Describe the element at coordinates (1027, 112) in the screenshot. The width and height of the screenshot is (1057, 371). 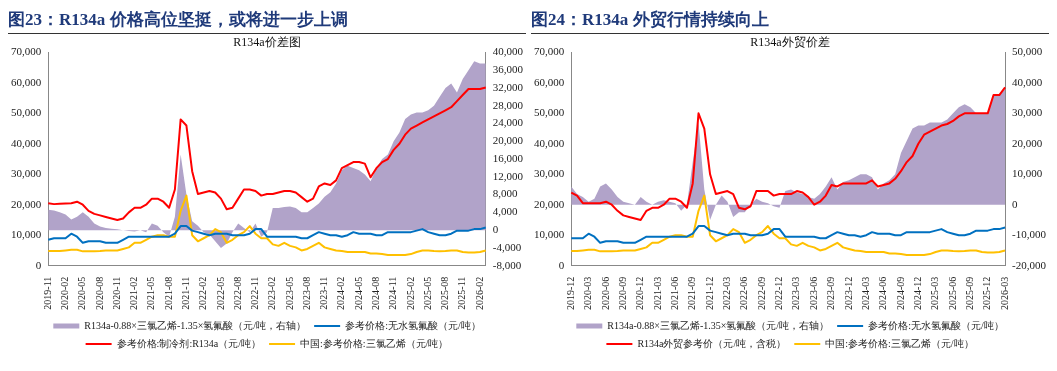
I see `y2-tick-label: 30,000` at that location.